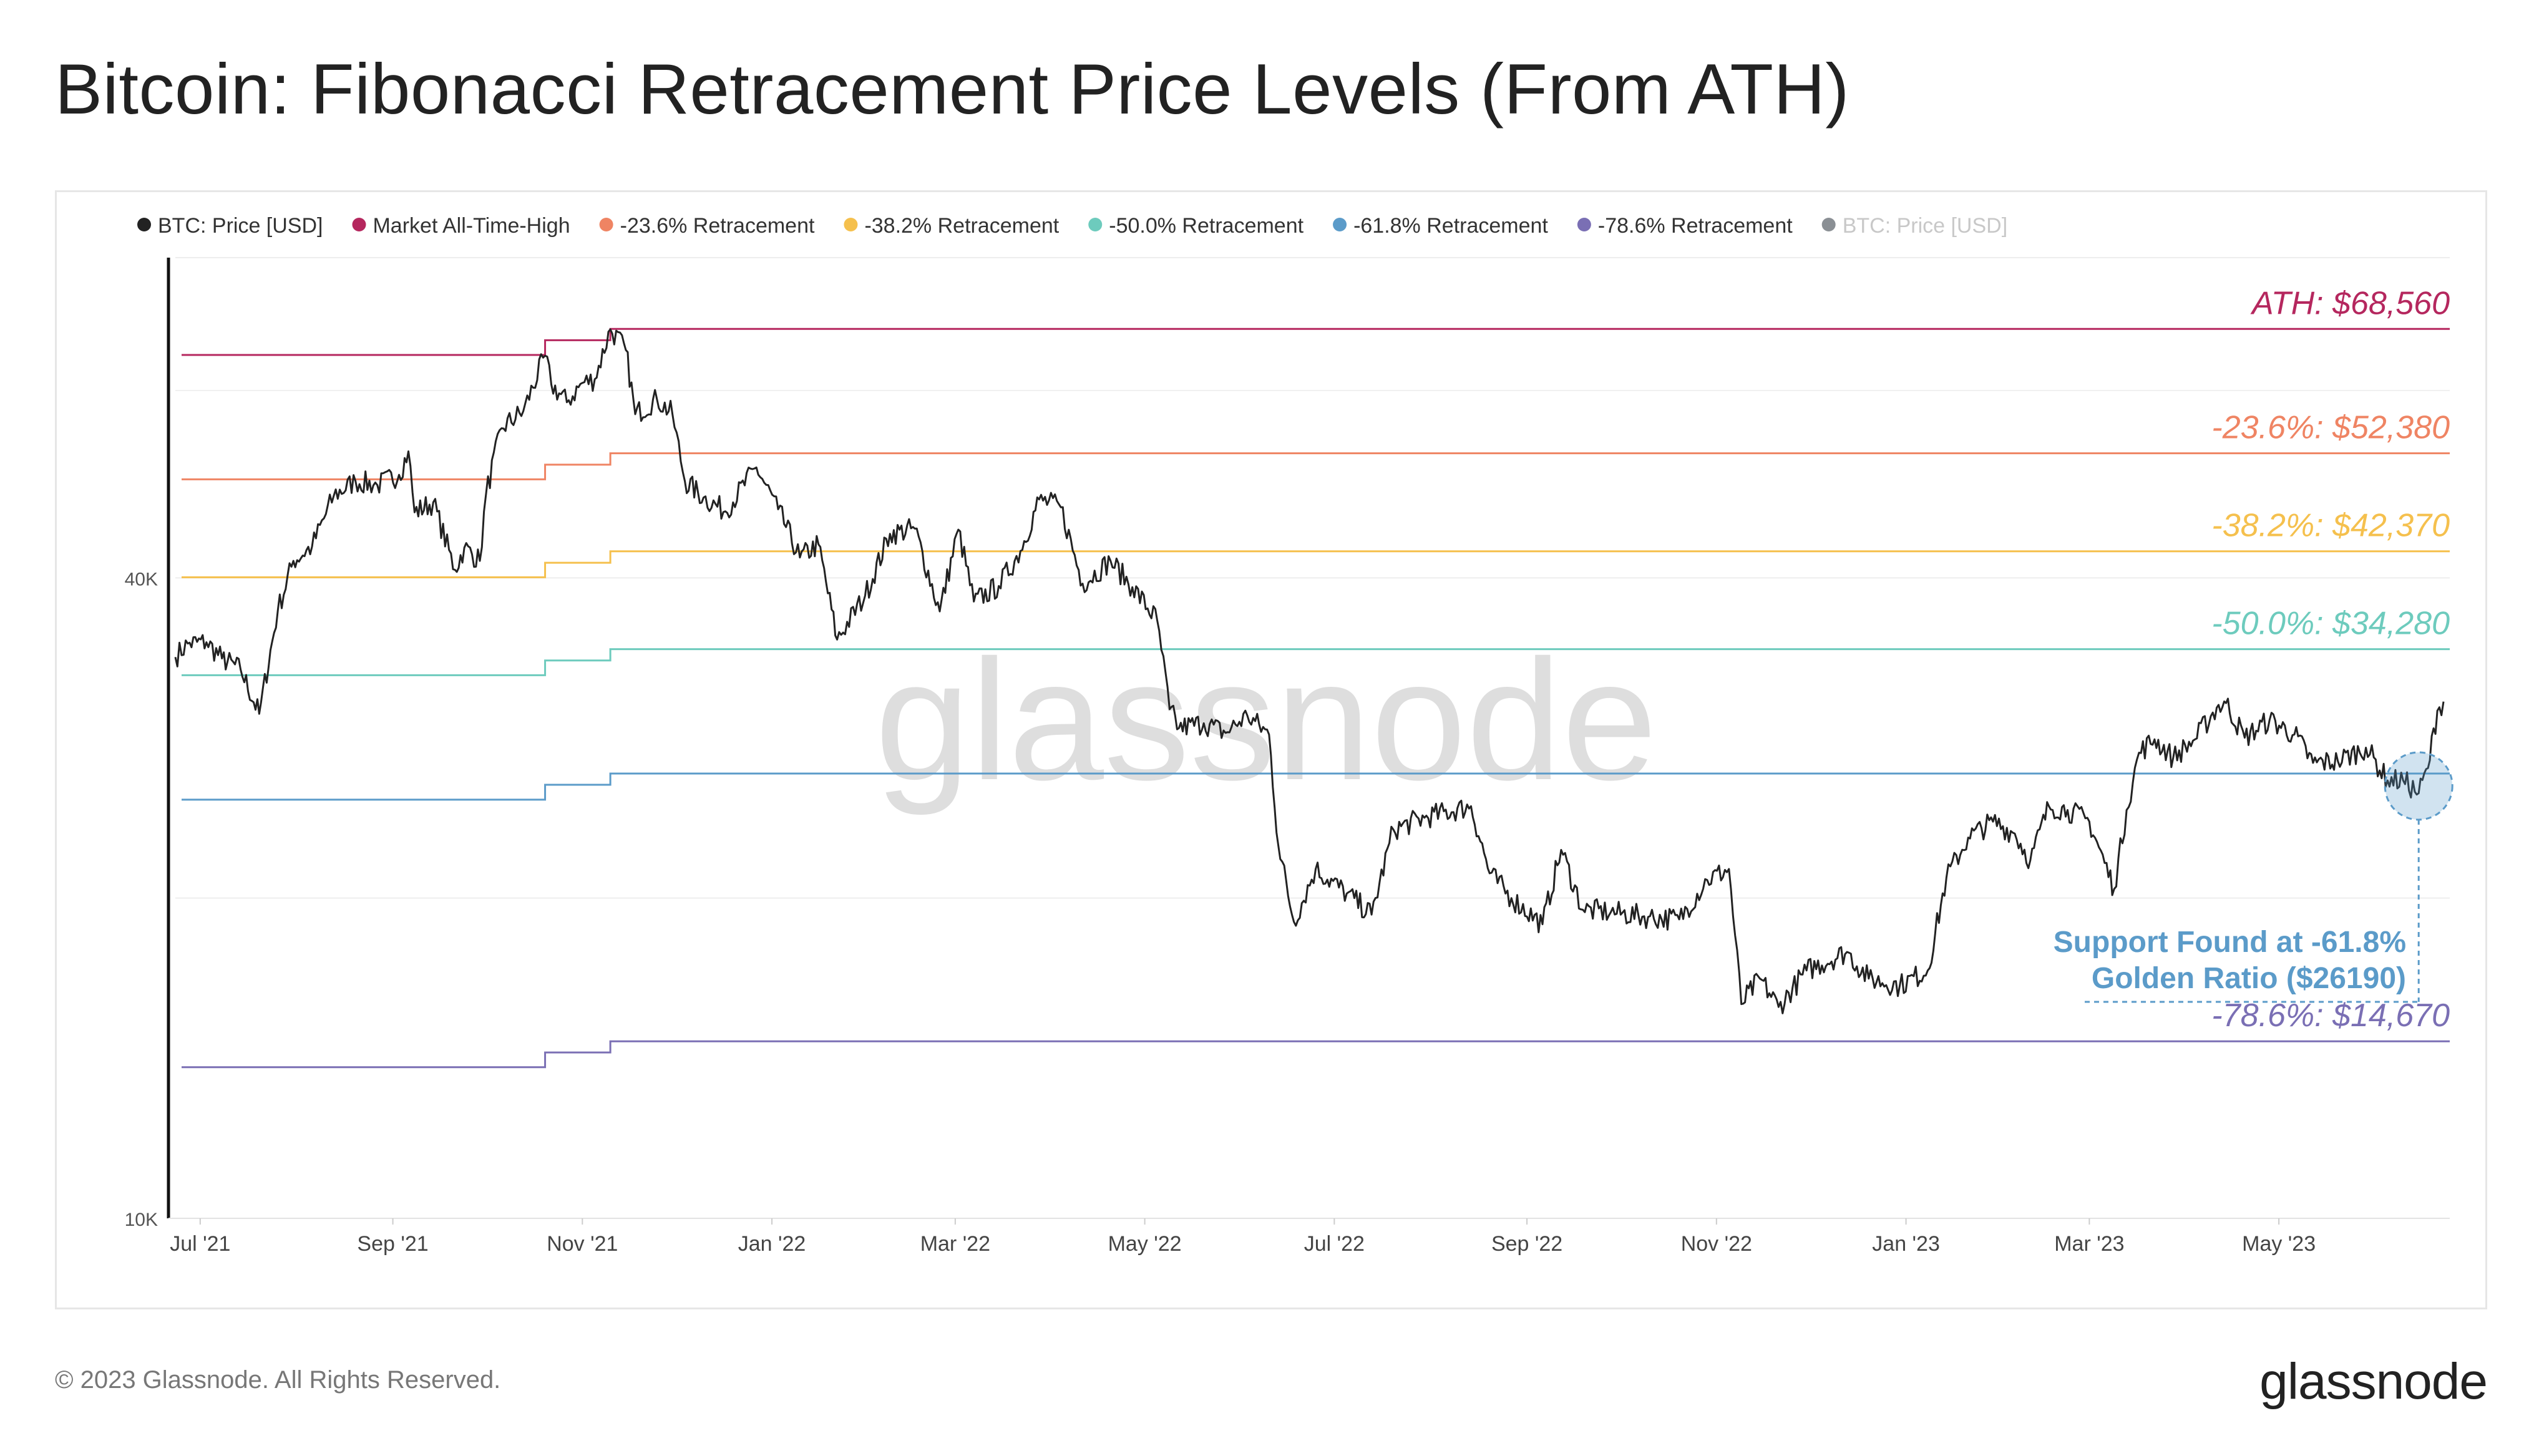 The image size is (2529, 1456). I want to click on x-tick-label: Nov '22, so click(1717, 1244).